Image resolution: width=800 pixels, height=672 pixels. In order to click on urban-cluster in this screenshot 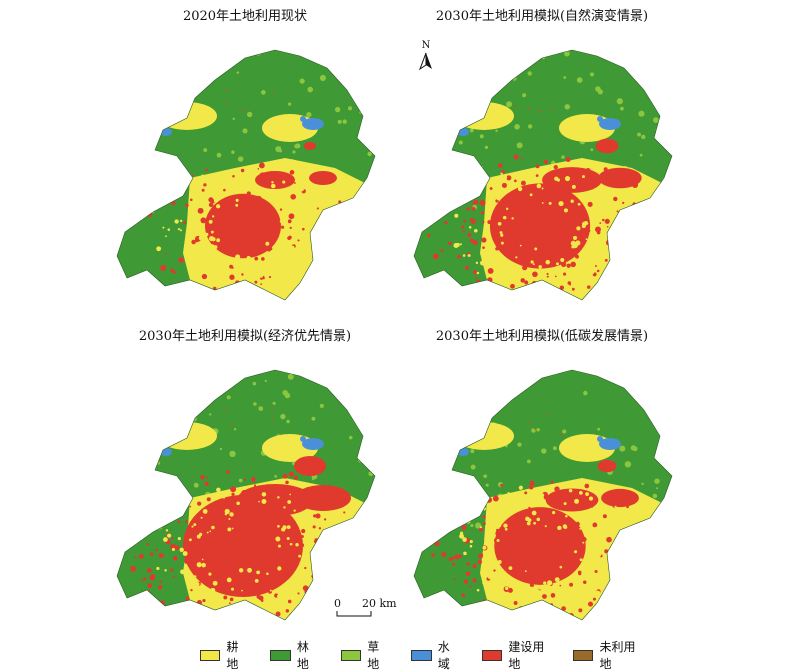, I will do `click(607, 466)`.